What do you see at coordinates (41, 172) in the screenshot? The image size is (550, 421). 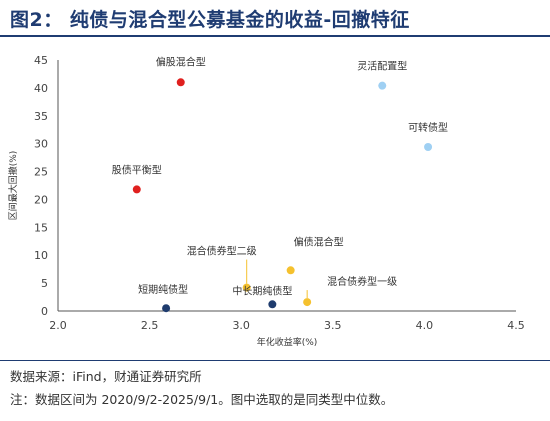 I see `y-tick-label: 25` at bounding box center [41, 172].